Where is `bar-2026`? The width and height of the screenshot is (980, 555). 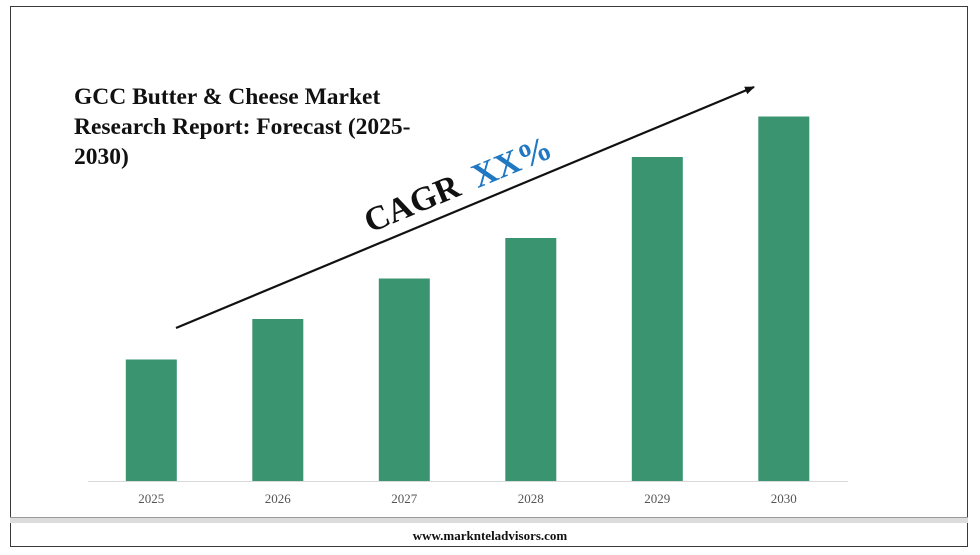 bar-2026 is located at coordinates (278, 400).